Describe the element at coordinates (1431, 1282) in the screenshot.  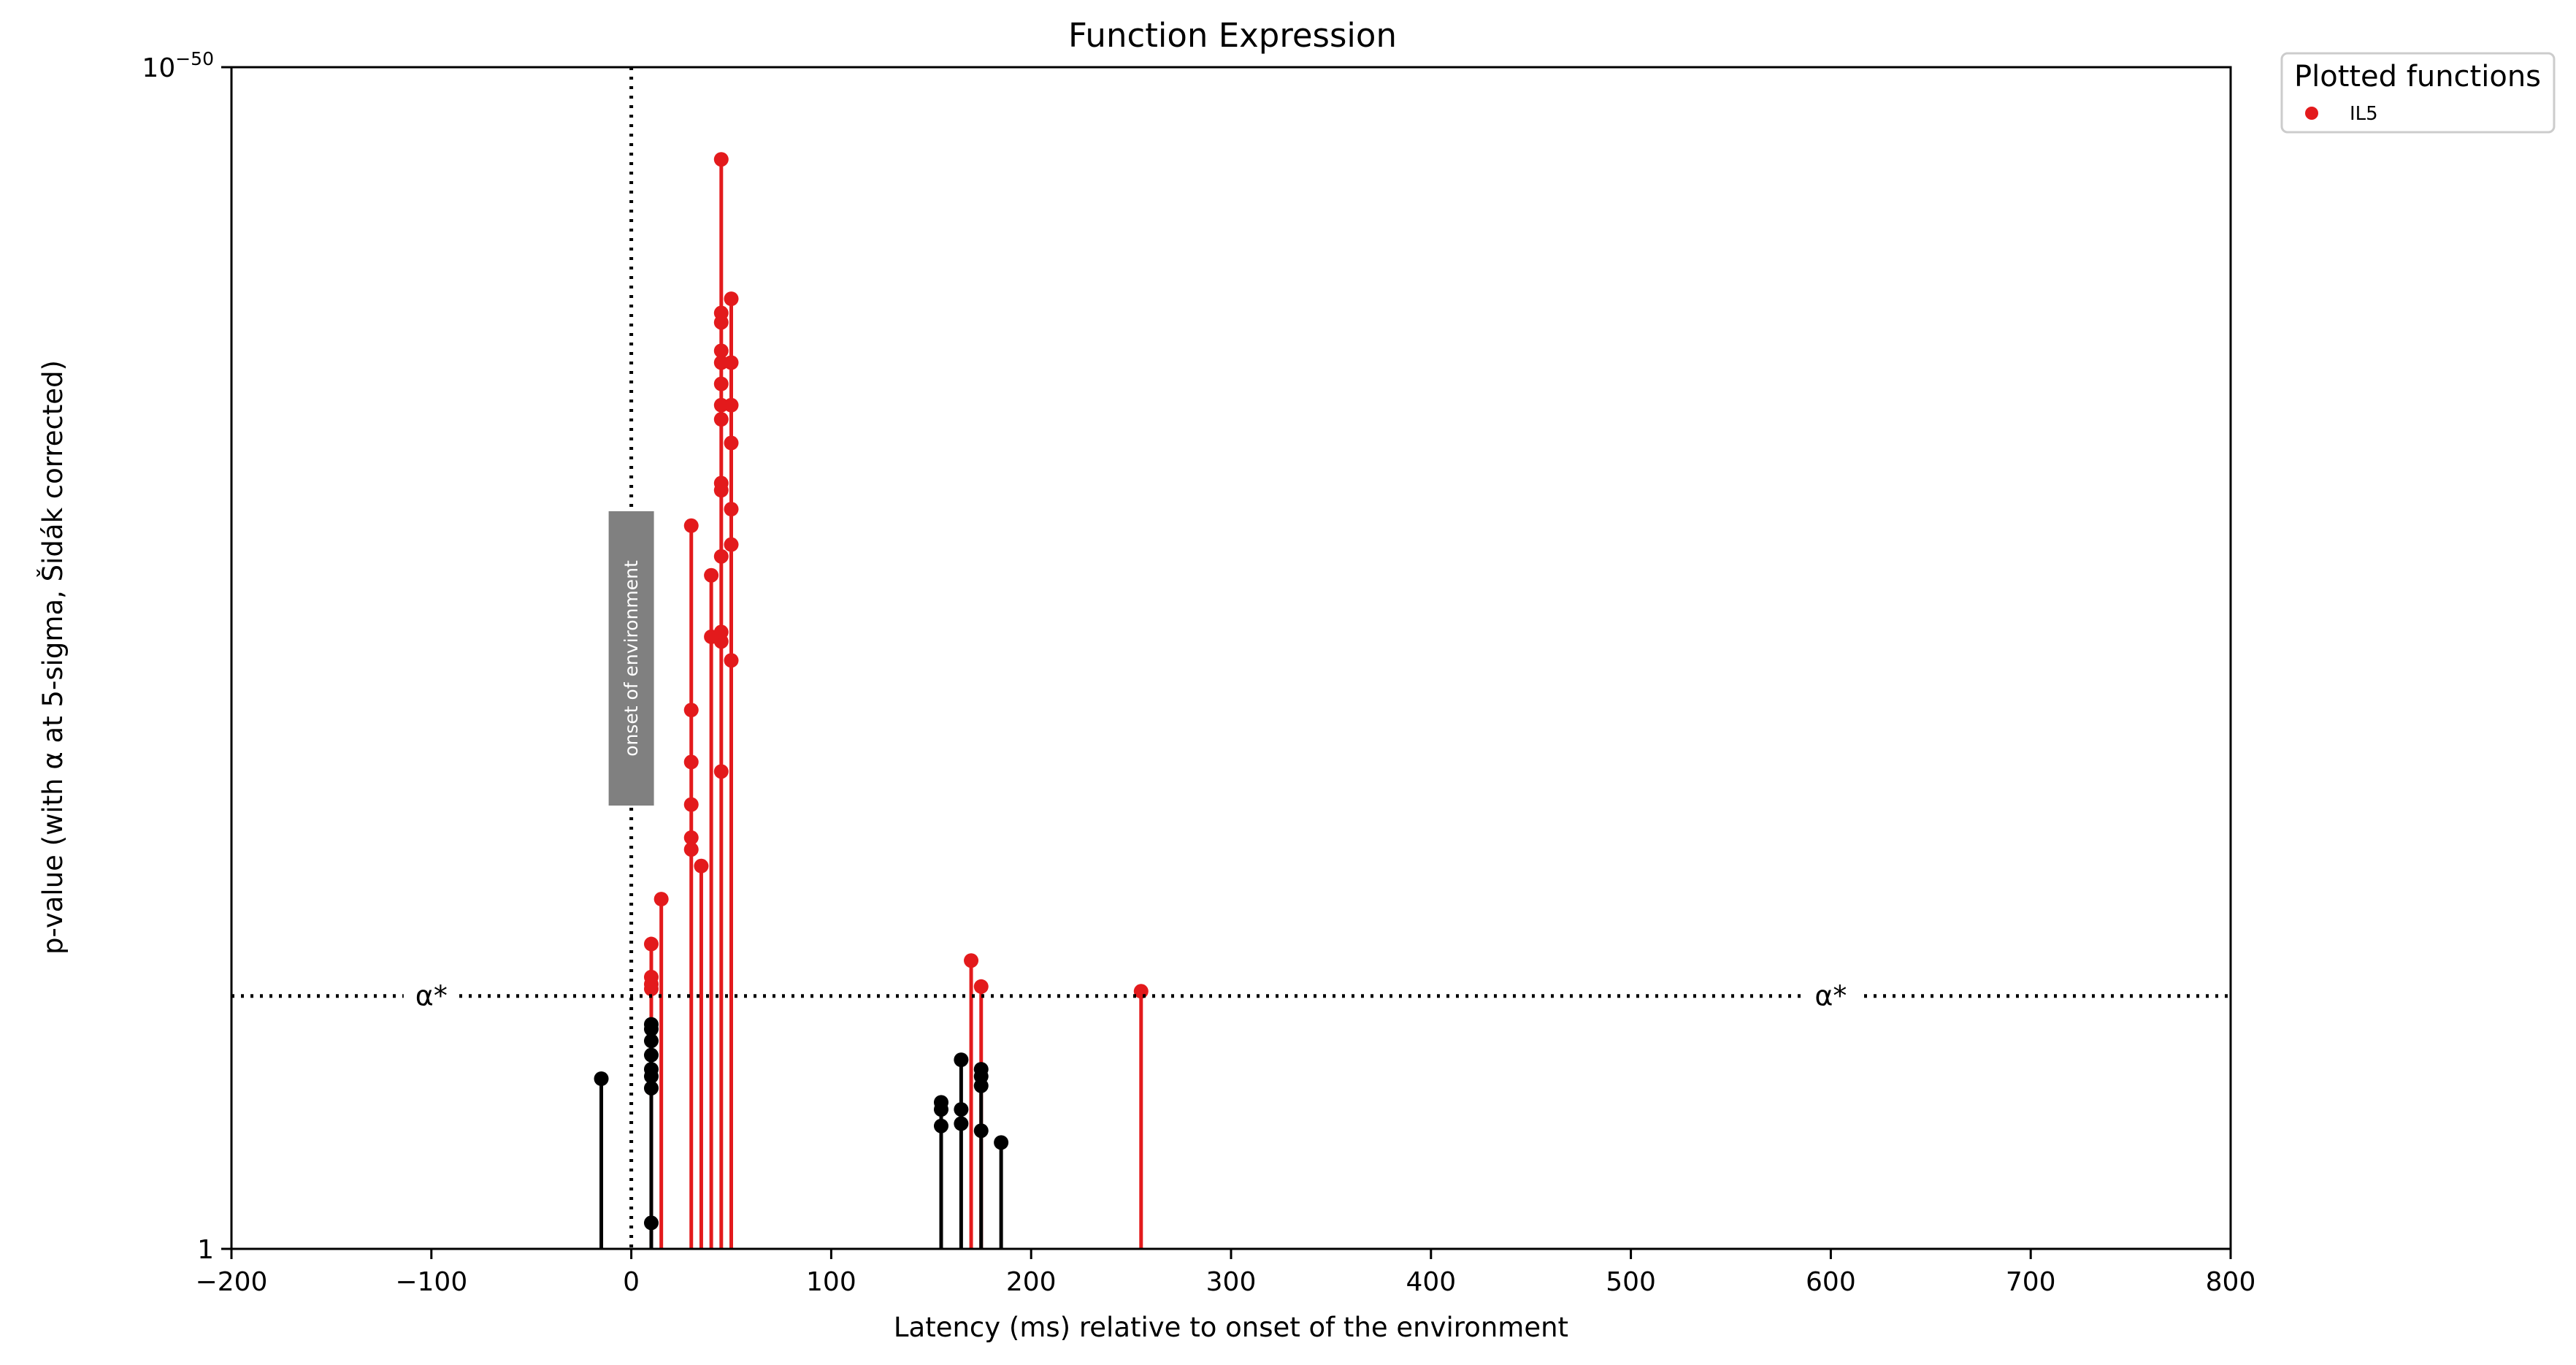
I see `x-tick-label: 400` at that location.